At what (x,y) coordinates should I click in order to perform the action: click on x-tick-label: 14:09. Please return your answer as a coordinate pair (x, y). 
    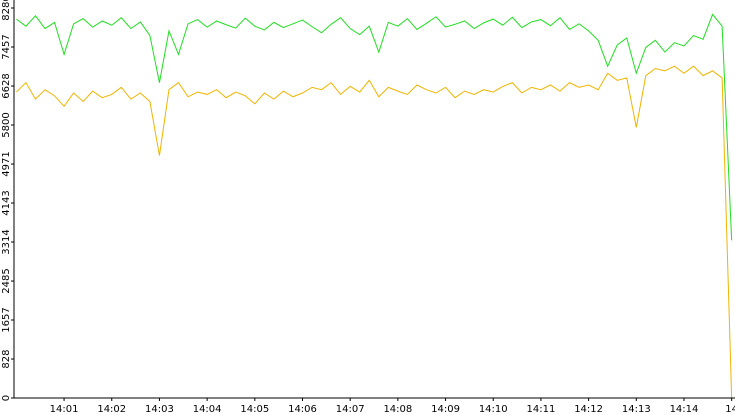
    Looking at the image, I should click on (445, 409).